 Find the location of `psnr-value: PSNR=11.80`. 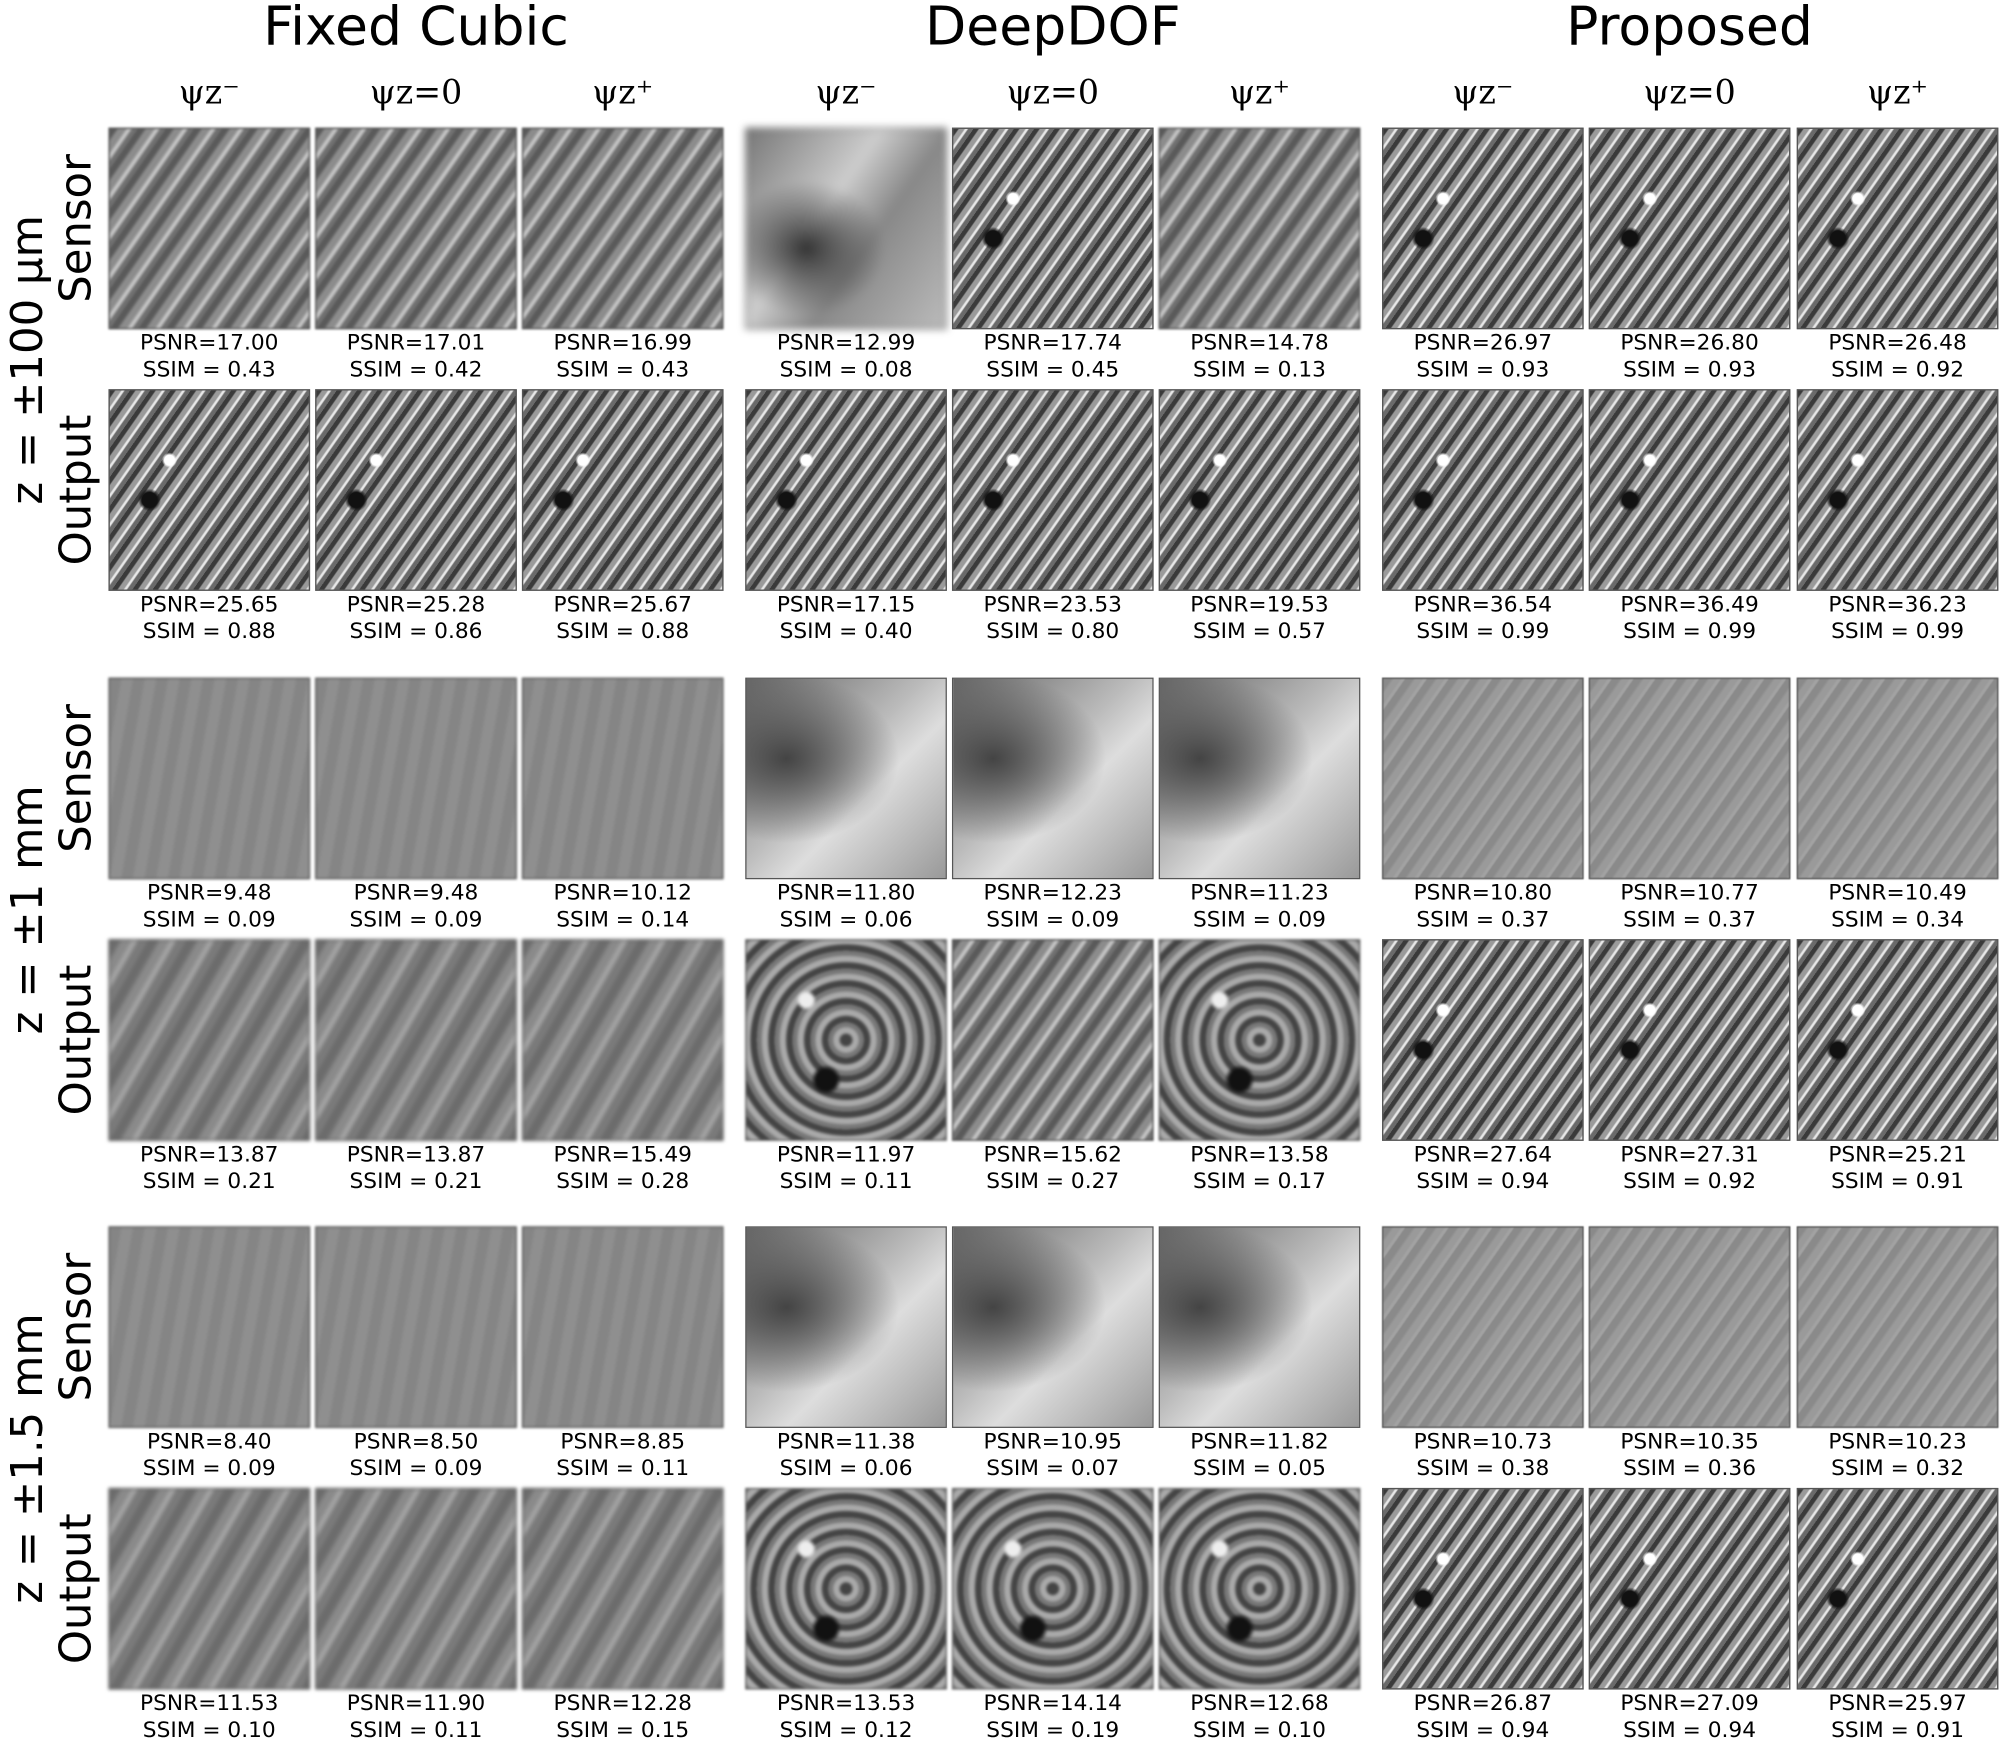

psnr-value: PSNR=11.80 is located at coordinates (846, 893).